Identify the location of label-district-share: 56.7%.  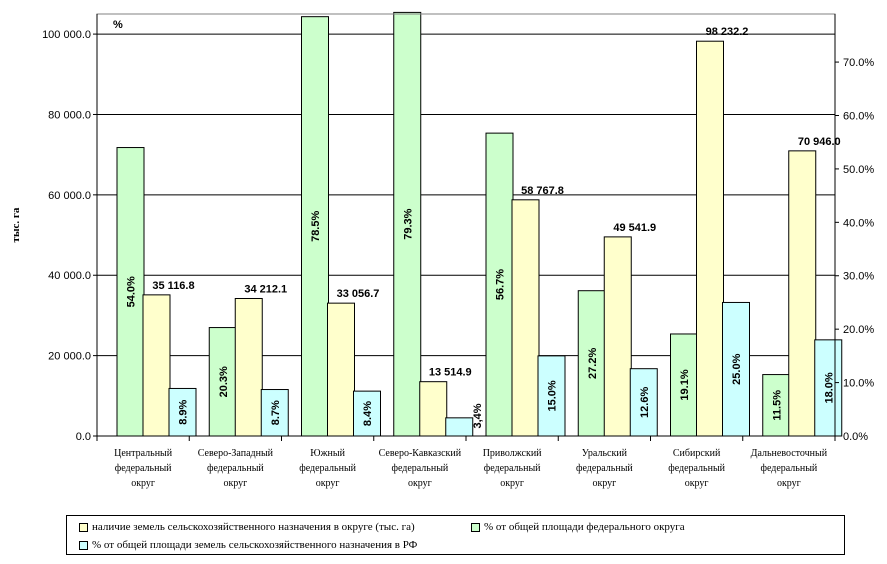
(501, 284).